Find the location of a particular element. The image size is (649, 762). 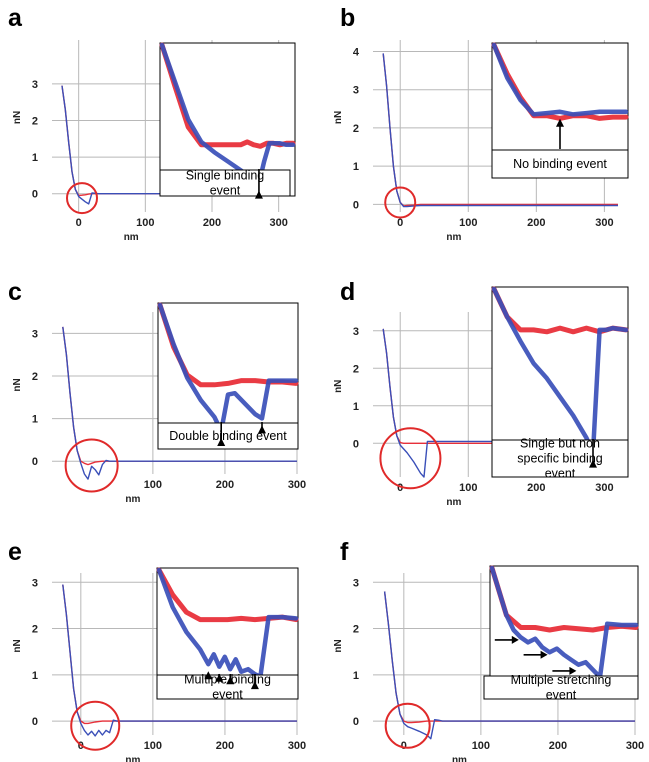

panel-c: c 0 1 2 3 100 200 300 nm nN Double binding event is located at coordinates (157, 391).